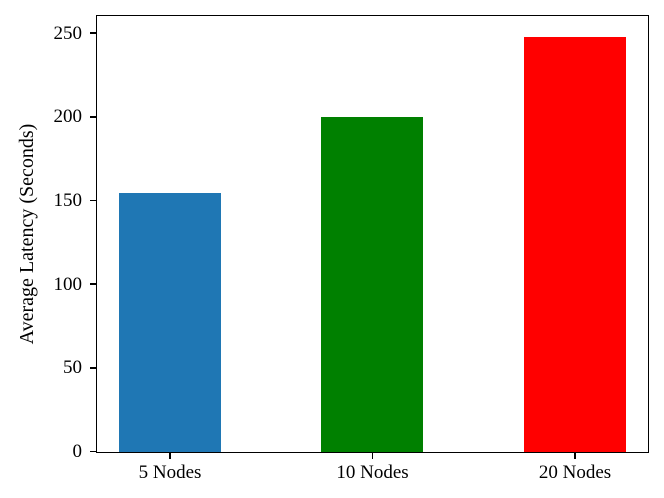 This screenshot has width=664, height=498. I want to click on y-tick-label-200: 200, so click(68, 117).